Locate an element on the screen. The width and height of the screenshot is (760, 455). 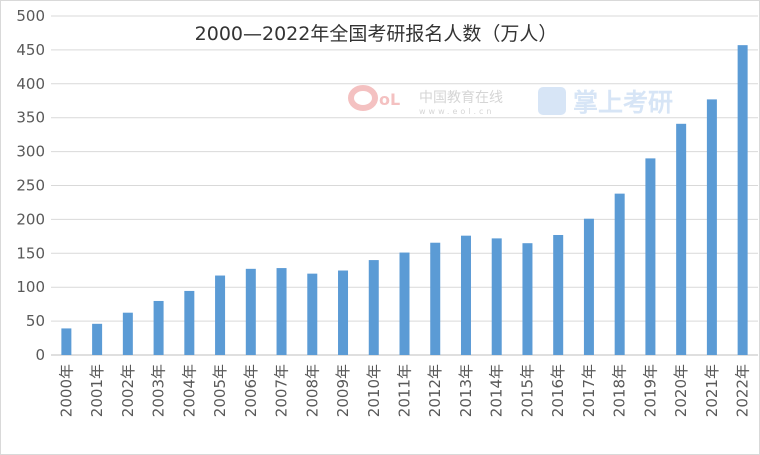
chart-title: 2000—2022年全国考研报名人数（万人） is located at coordinates (376, 34).